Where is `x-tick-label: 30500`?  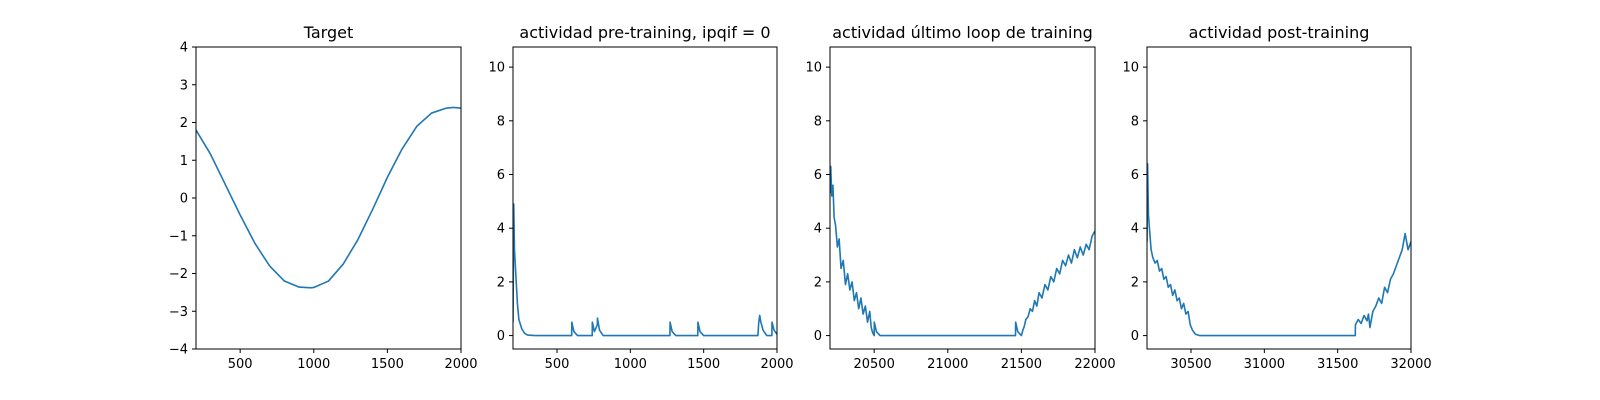
x-tick-label: 30500 is located at coordinates (1190, 364).